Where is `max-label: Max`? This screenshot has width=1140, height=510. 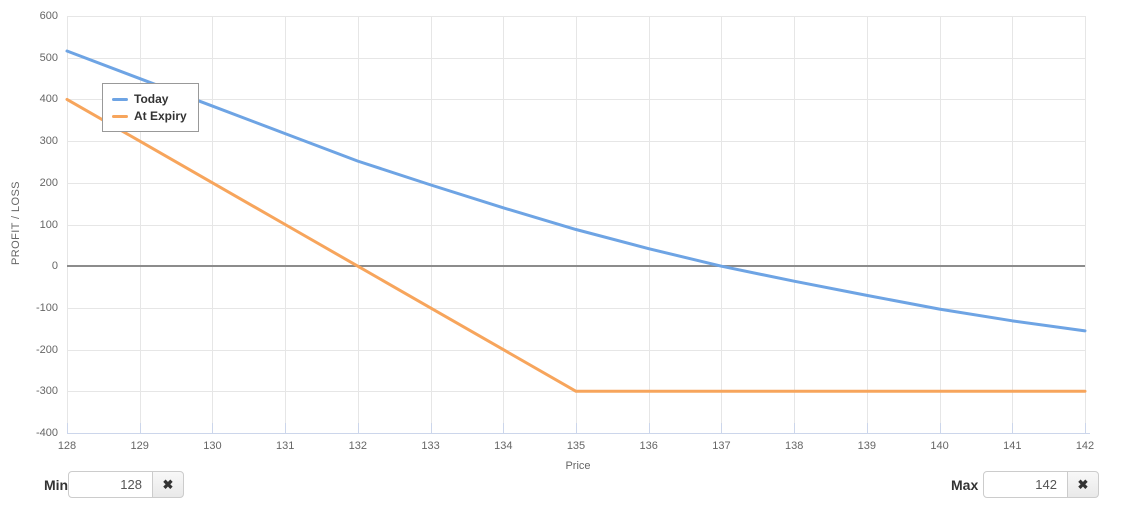 max-label: Max is located at coordinates (965, 485).